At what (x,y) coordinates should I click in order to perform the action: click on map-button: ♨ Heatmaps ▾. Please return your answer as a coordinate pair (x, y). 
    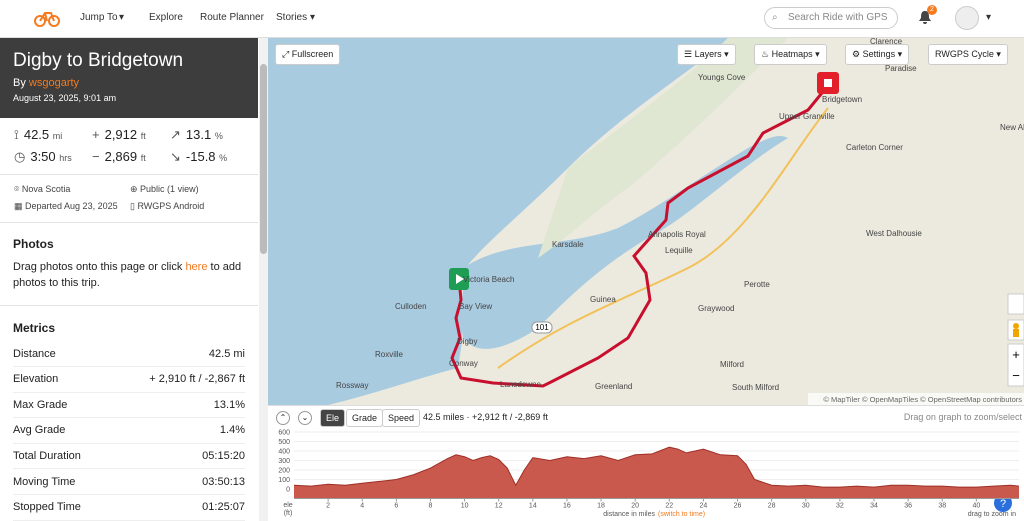
    Looking at the image, I should click on (790, 54).